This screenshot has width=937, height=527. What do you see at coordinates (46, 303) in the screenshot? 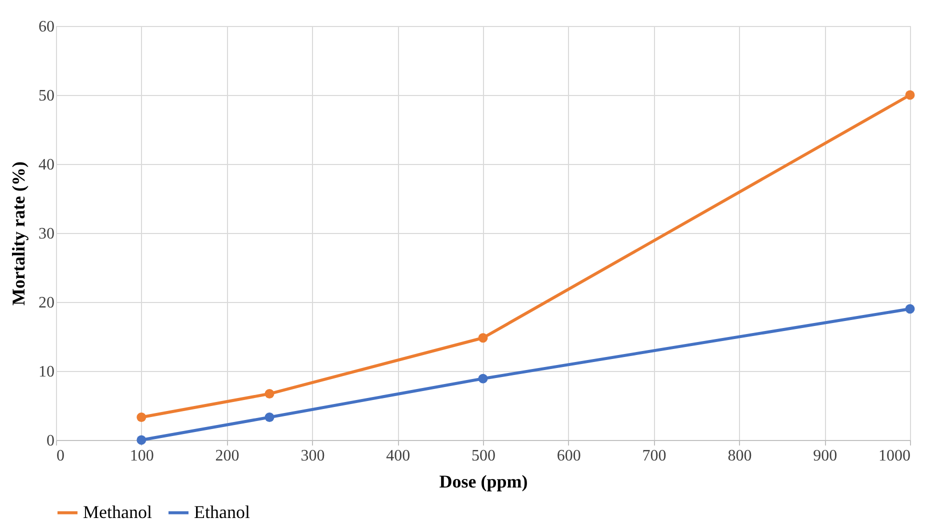
I see `y-tick-label: 20` at bounding box center [46, 303].